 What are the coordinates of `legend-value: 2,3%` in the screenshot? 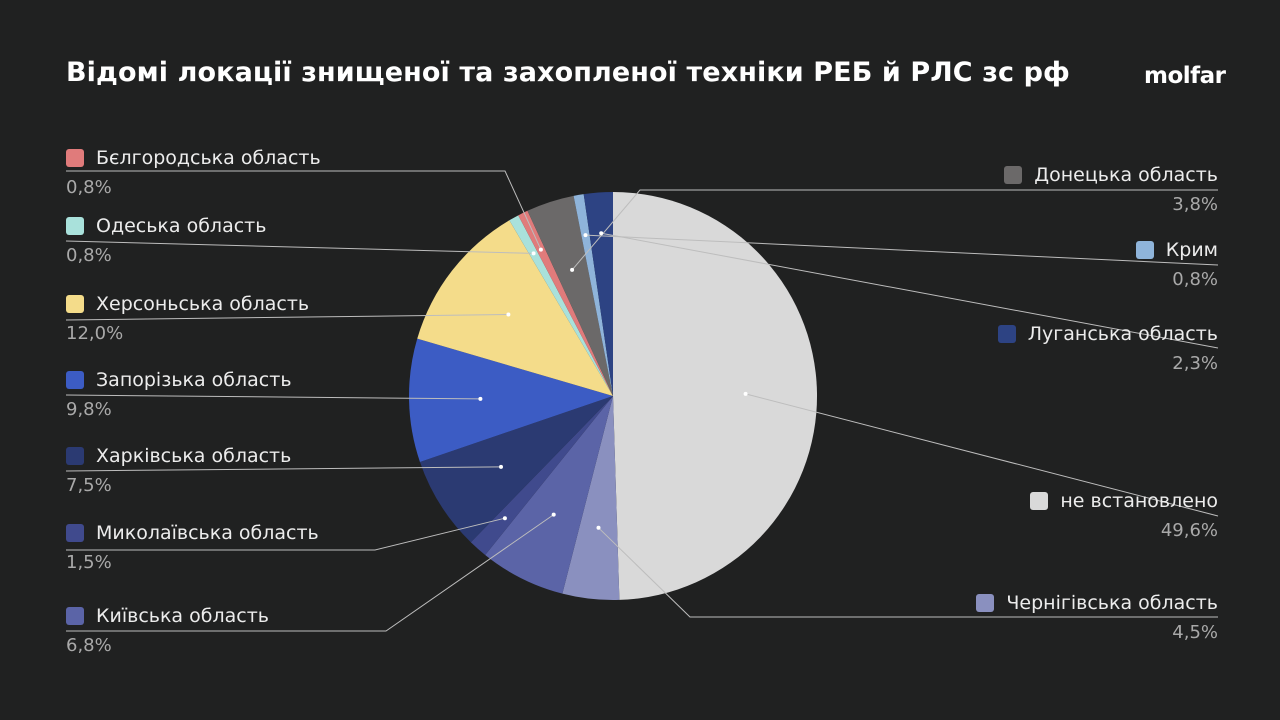 It's located at (1195, 363).